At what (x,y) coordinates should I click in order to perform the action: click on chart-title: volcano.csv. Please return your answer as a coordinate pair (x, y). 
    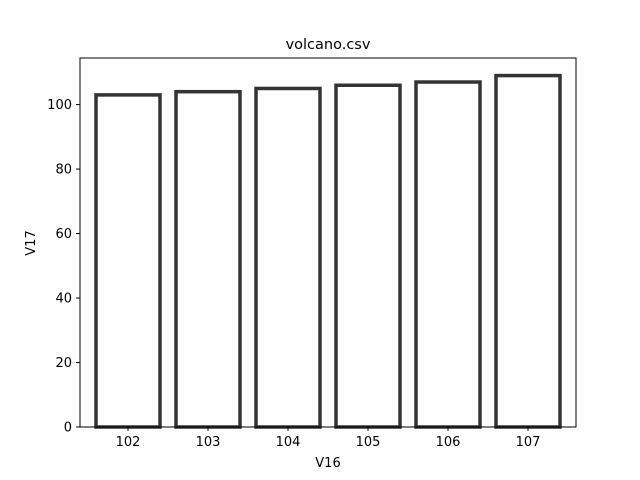
    Looking at the image, I should click on (328, 45).